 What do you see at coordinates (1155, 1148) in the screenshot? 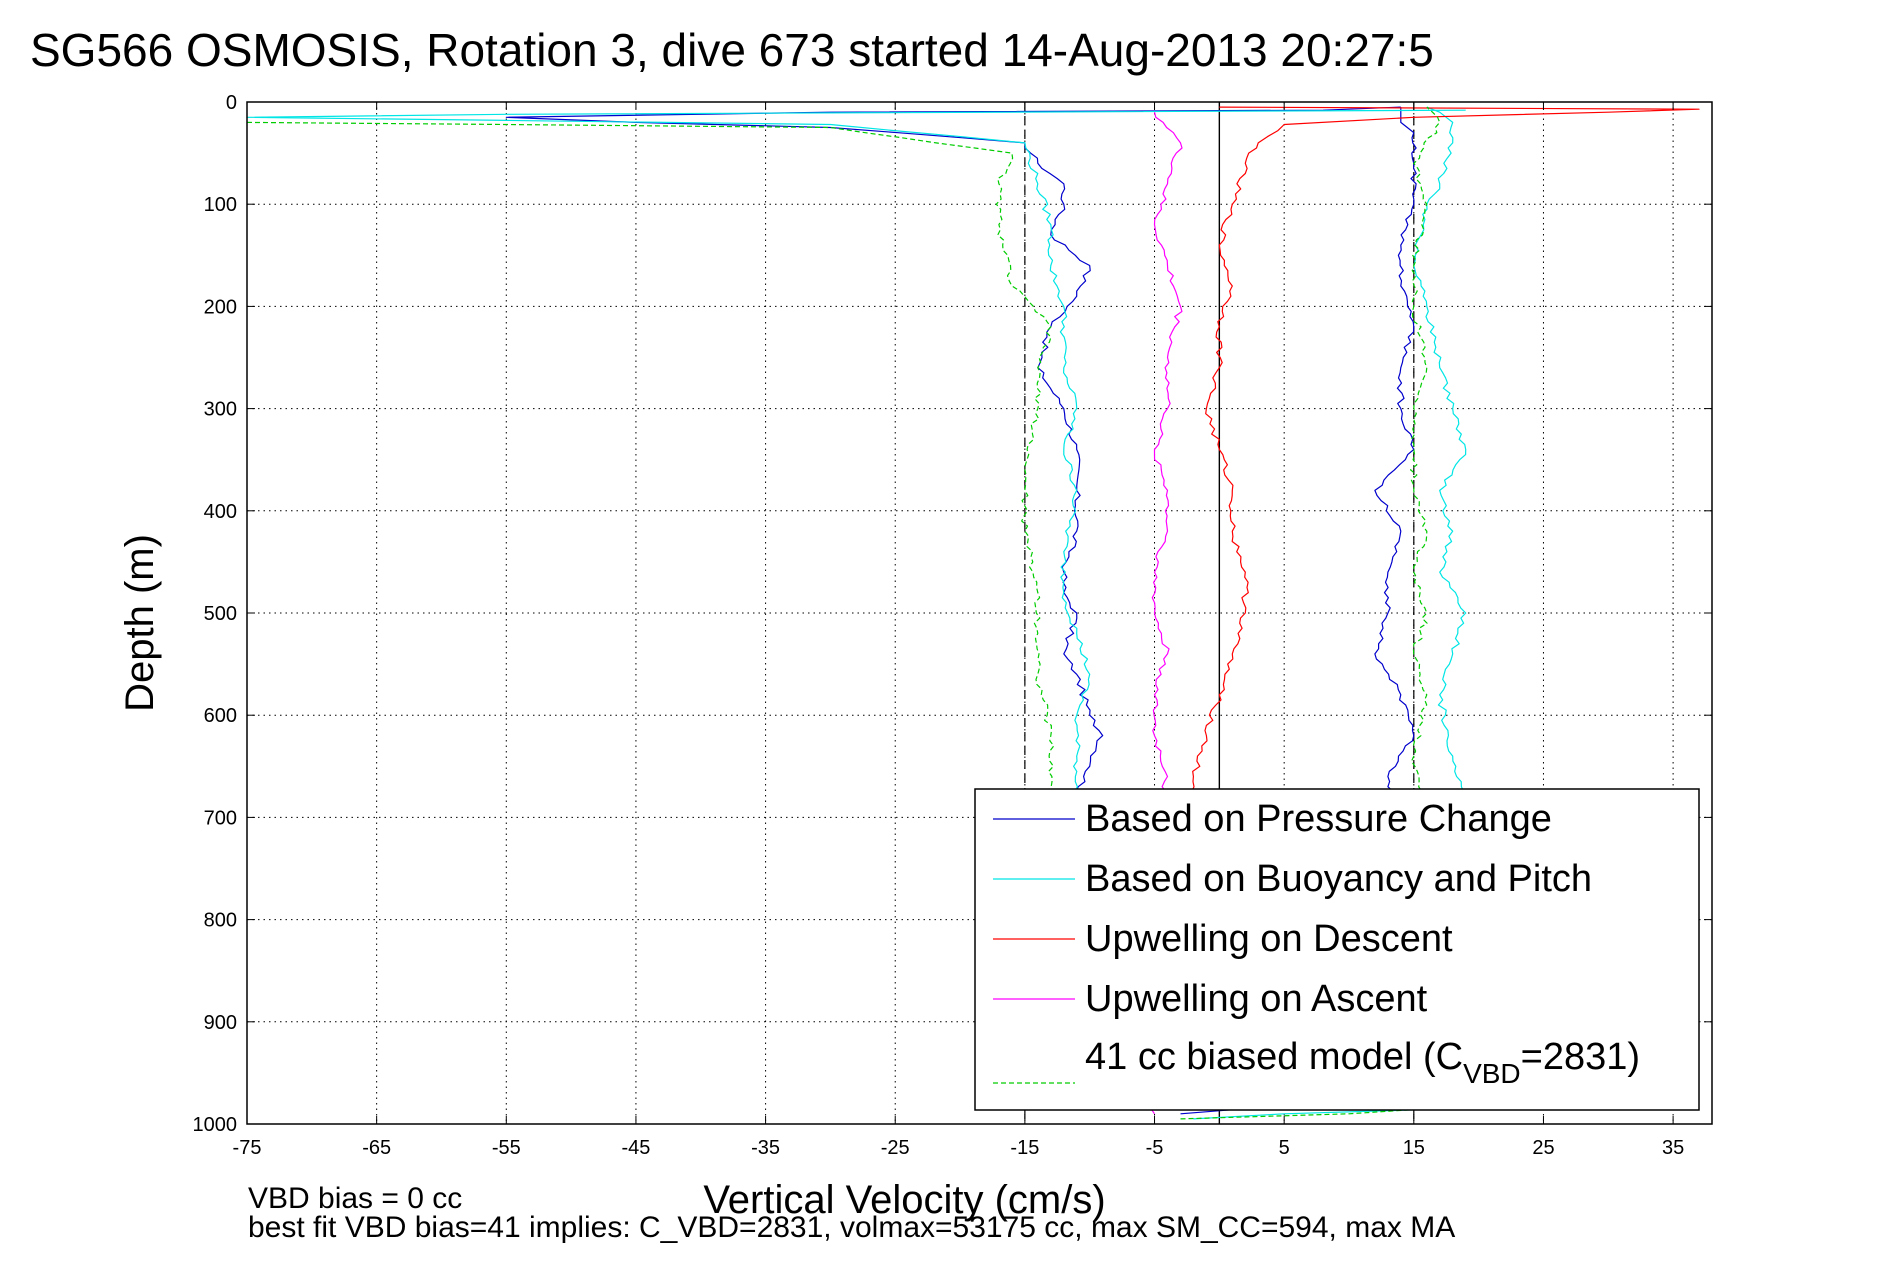
I see `x-tick-label: -5` at bounding box center [1155, 1148].